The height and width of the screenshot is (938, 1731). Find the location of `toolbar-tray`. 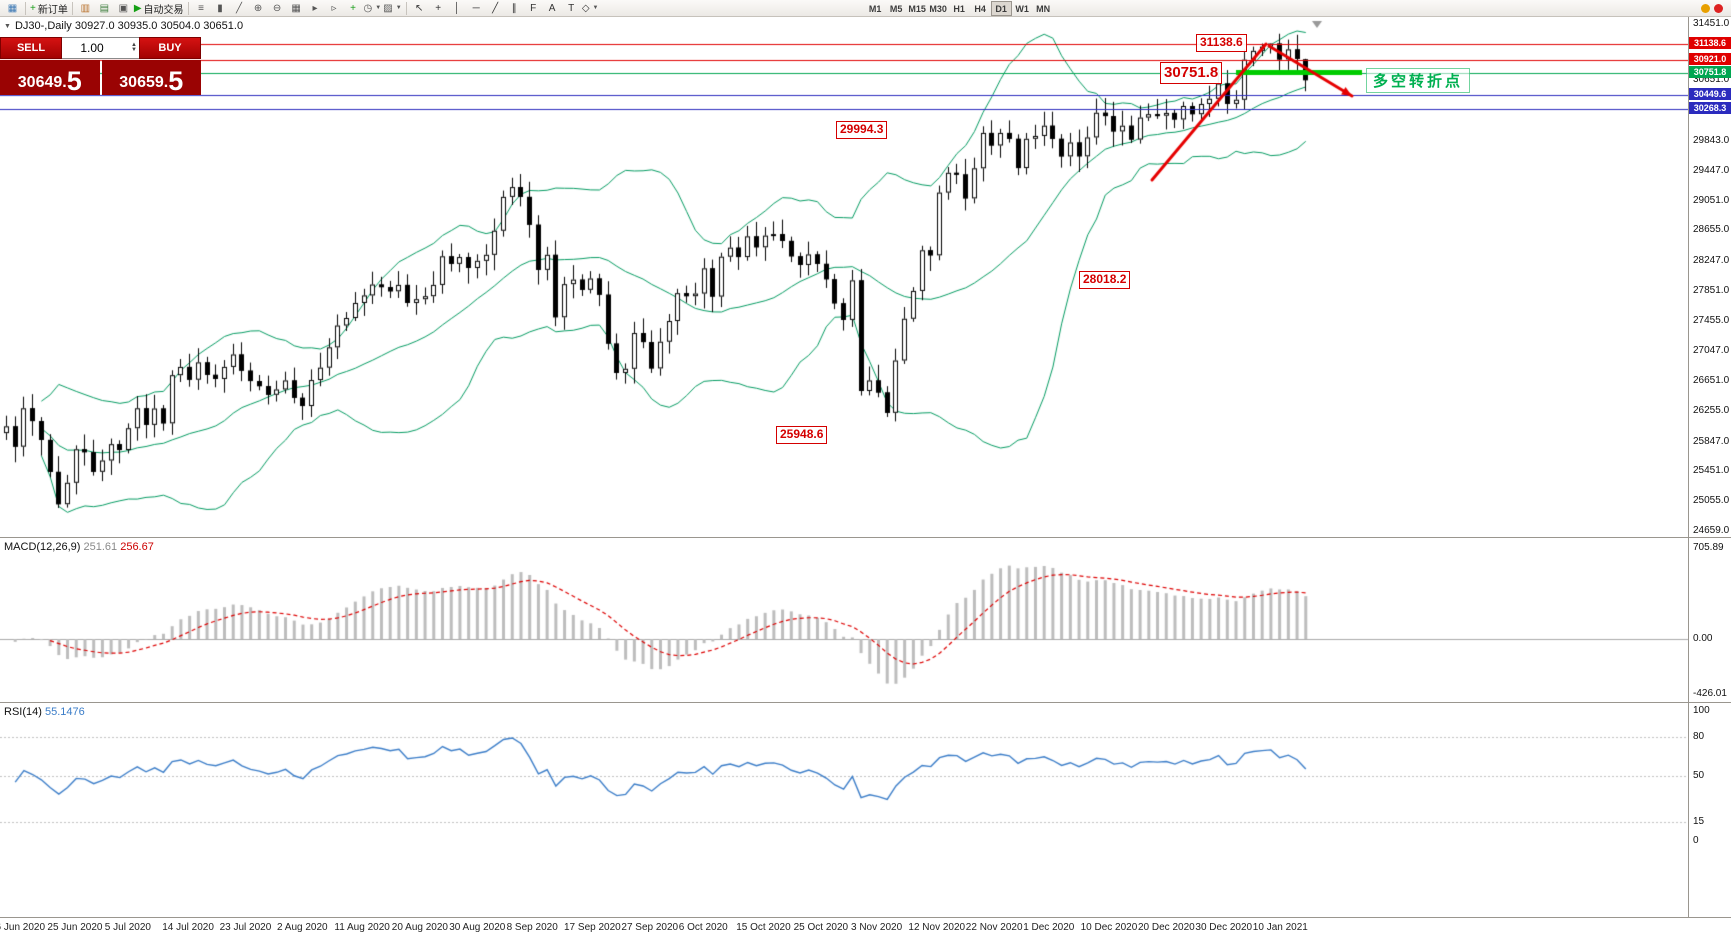

toolbar-tray is located at coordinates (1714, 8).